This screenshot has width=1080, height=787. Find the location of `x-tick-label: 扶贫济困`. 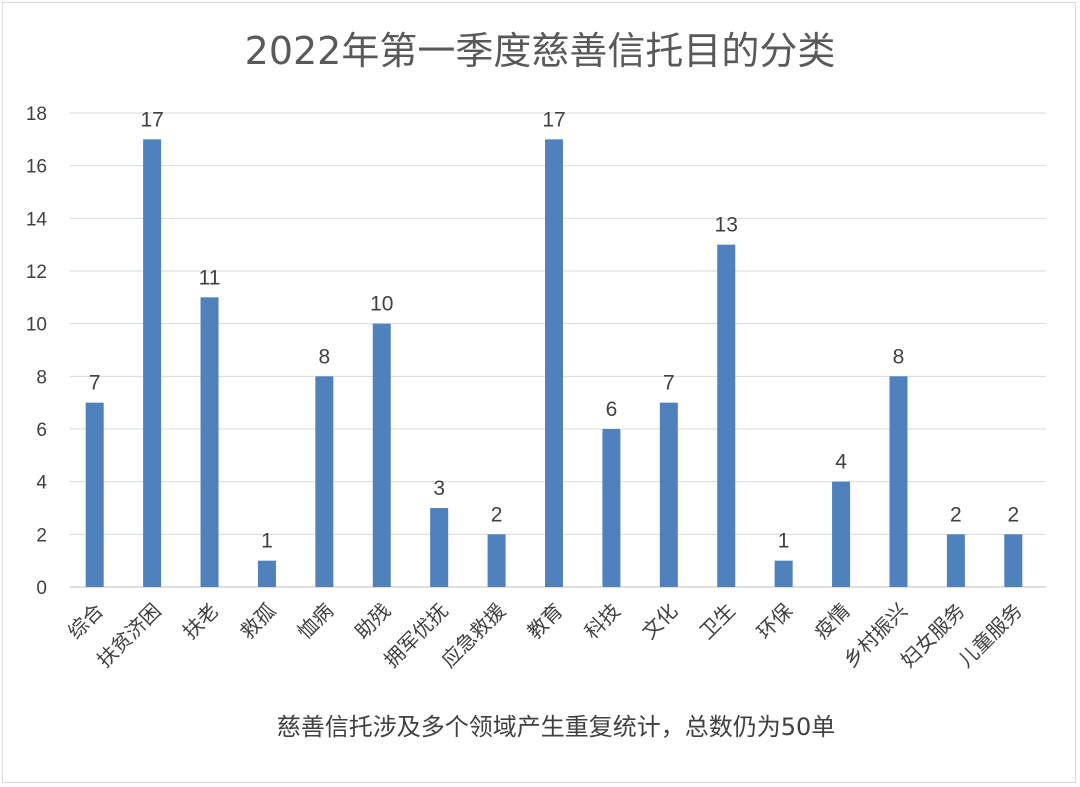

x-tick-label: 扶贫济困 is located at coordinates (129, 636).